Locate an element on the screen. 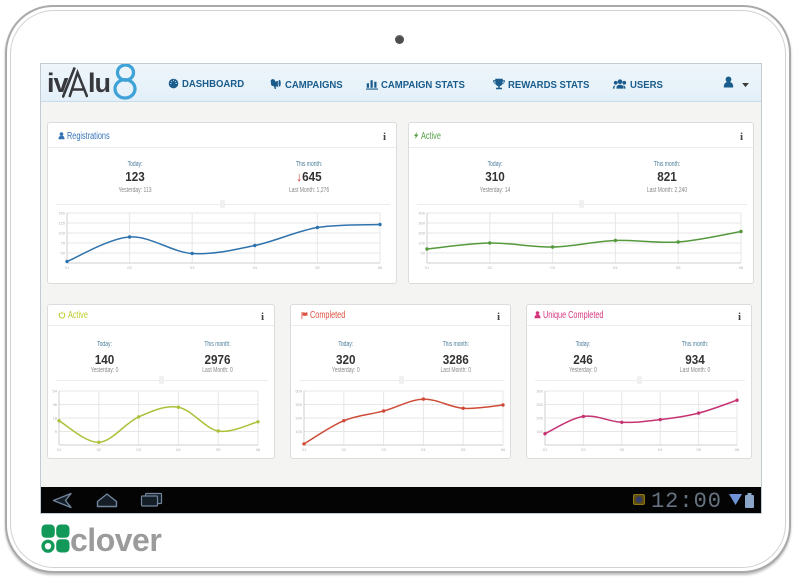  svg-text: 125 is located at coordinates (61, 223).